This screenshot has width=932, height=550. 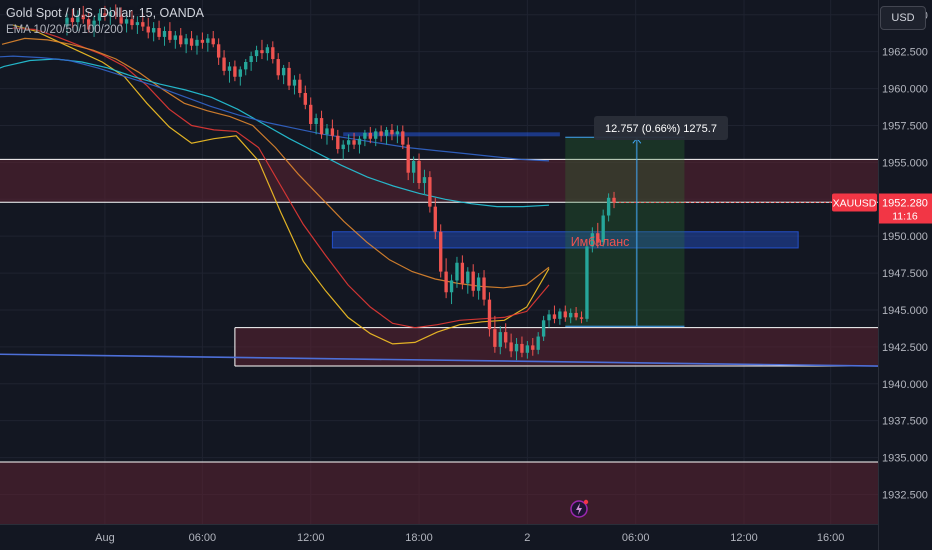 What do you see at coordinates (419, 538) in the screenshot?
I see `time-tick-3: 18:00` at bounding box center [419, 538].